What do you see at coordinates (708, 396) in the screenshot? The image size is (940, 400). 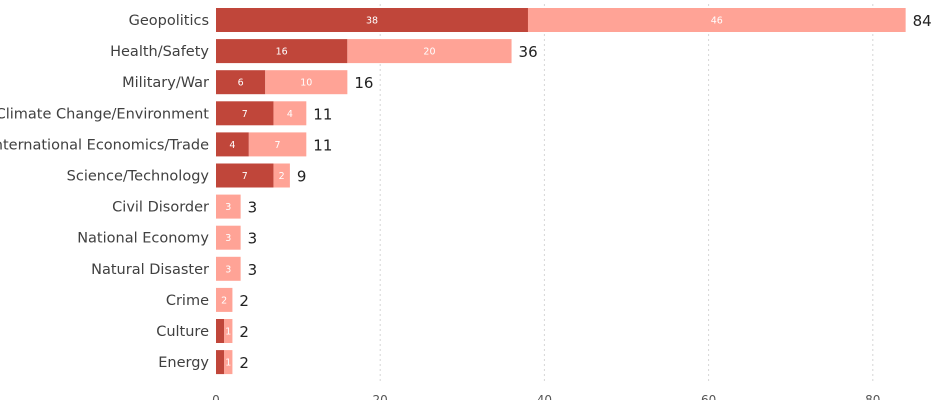 I see `x-tick-label: 60` at bounding box center [708, 396].